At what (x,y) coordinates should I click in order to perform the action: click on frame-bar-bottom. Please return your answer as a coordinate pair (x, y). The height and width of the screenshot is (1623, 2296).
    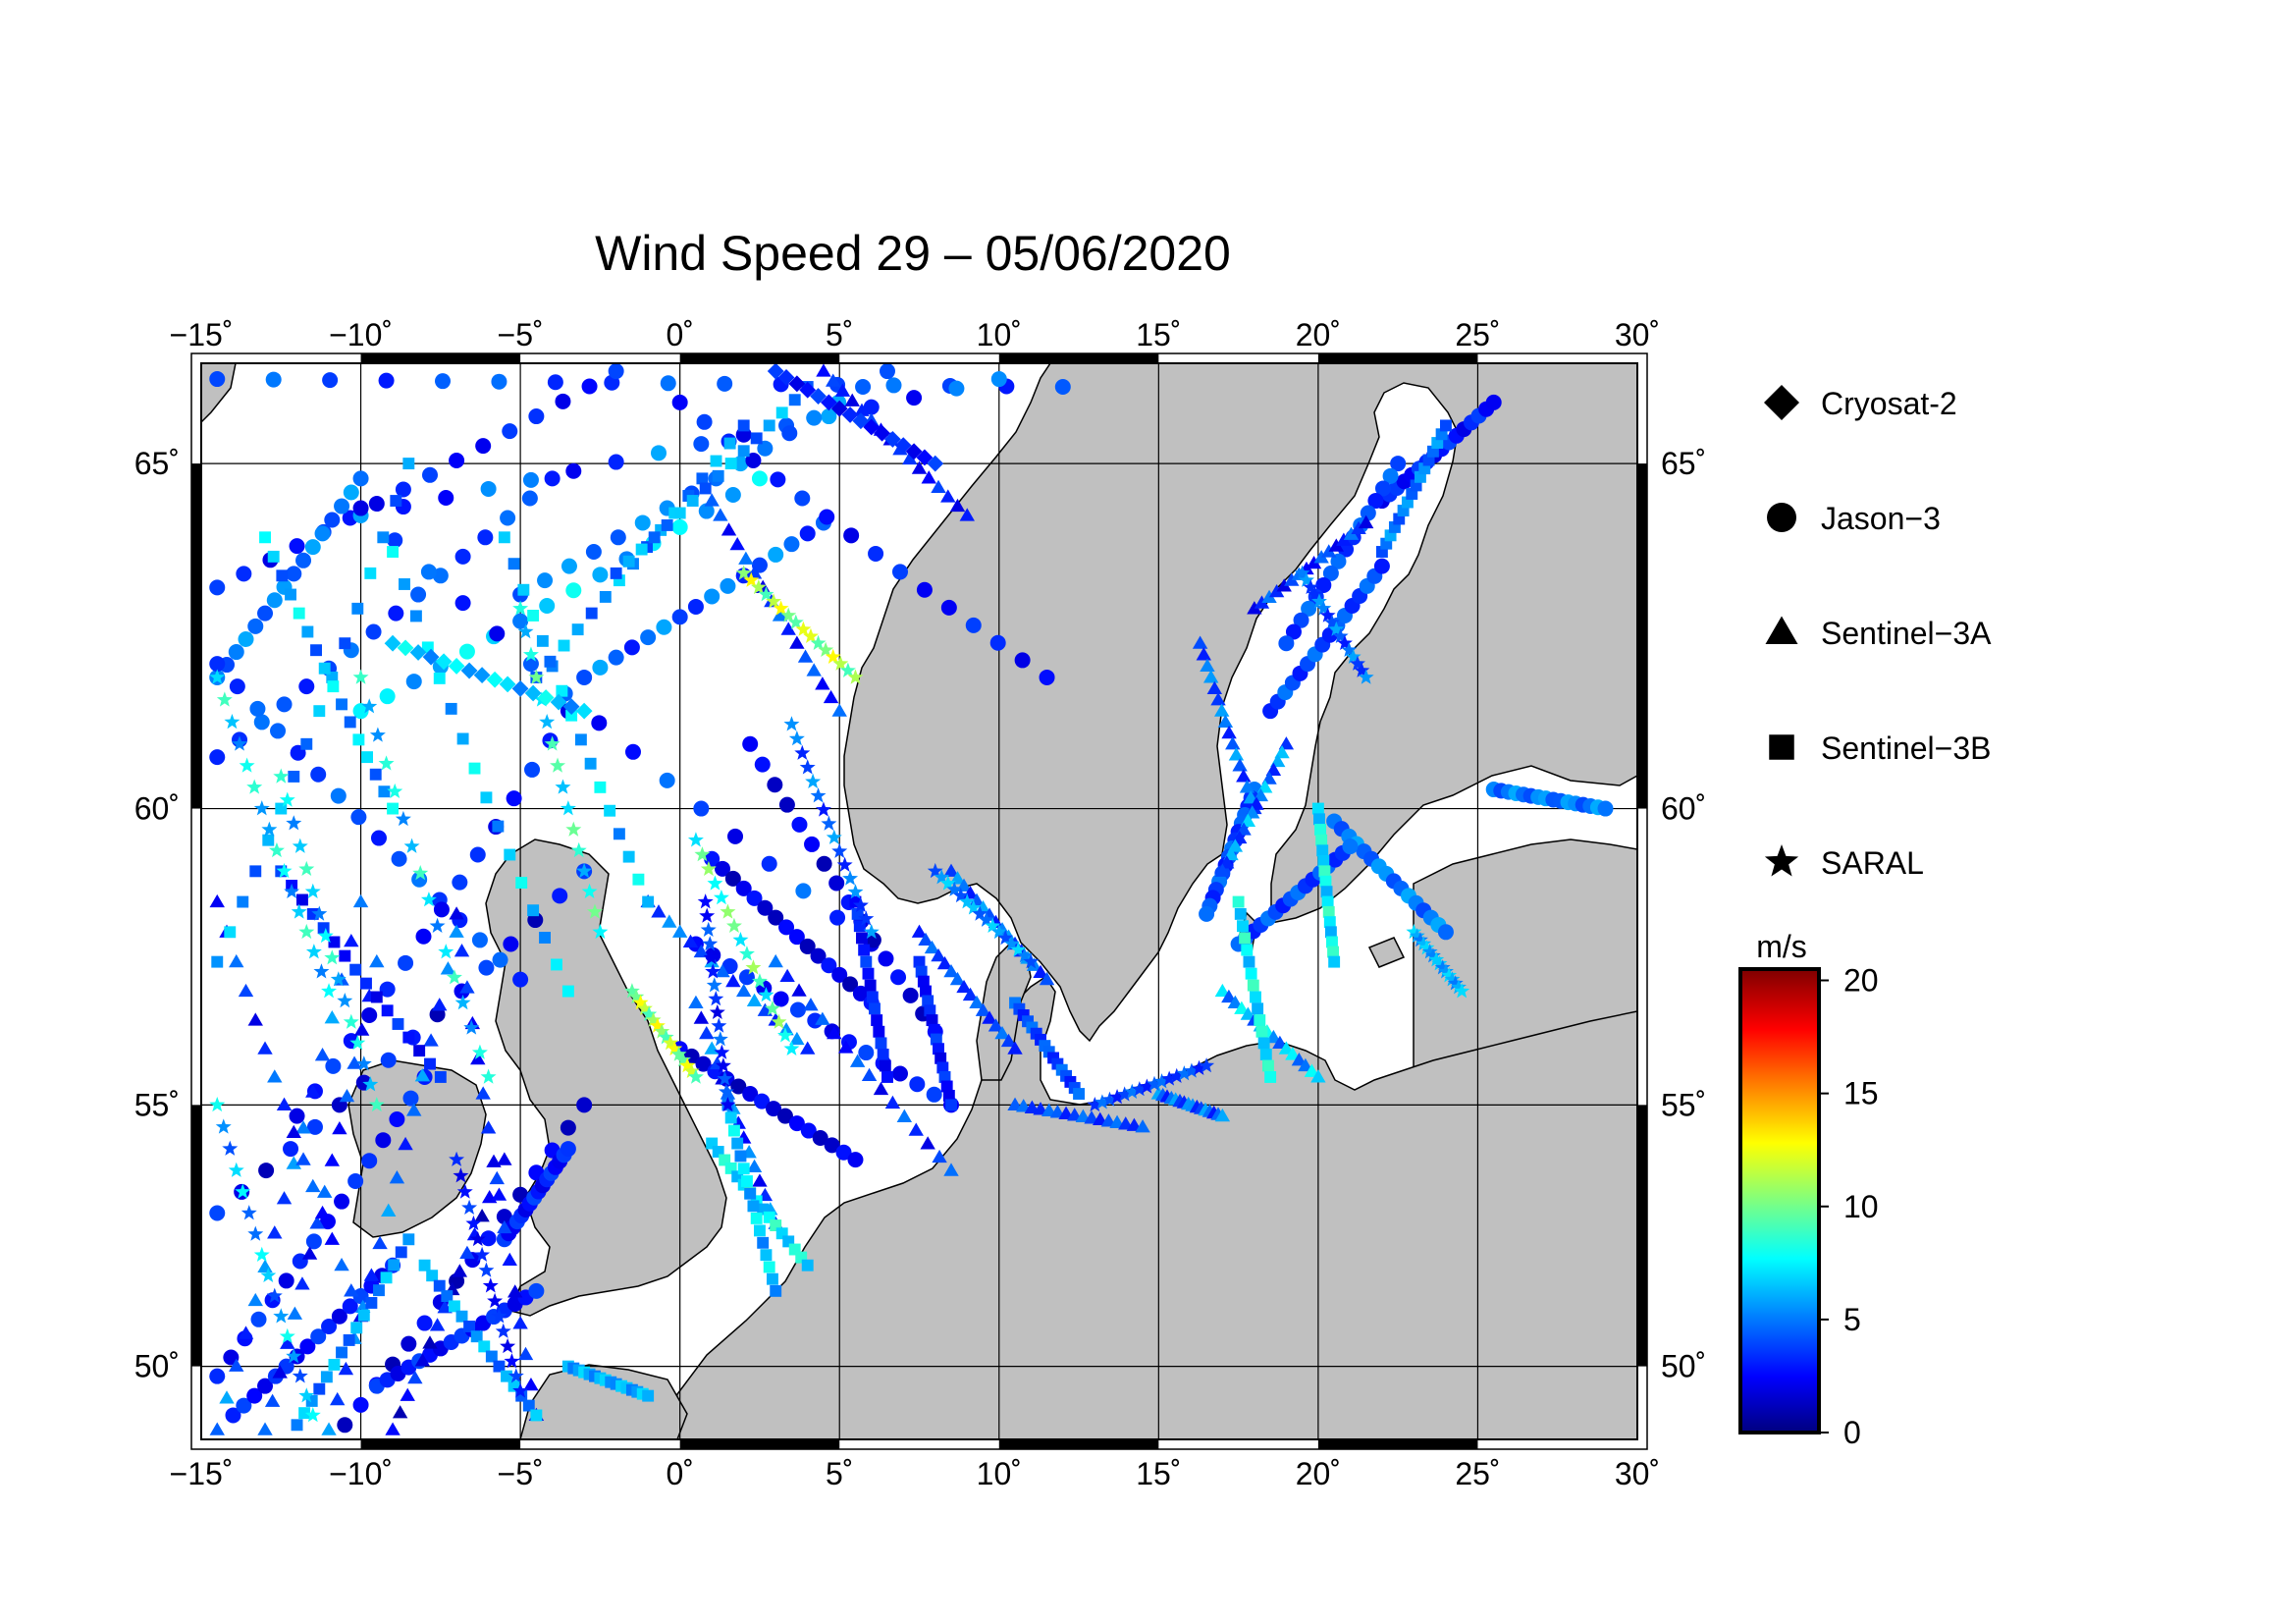
    Looking at the image, I should click on (440, 1444).